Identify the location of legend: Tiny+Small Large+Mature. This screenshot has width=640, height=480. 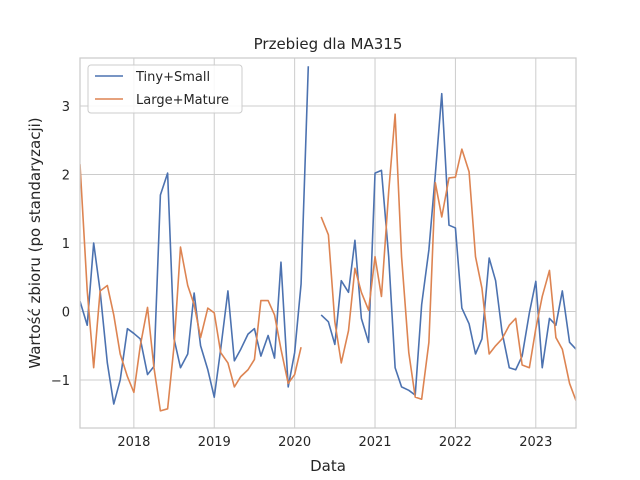
(165, 89).